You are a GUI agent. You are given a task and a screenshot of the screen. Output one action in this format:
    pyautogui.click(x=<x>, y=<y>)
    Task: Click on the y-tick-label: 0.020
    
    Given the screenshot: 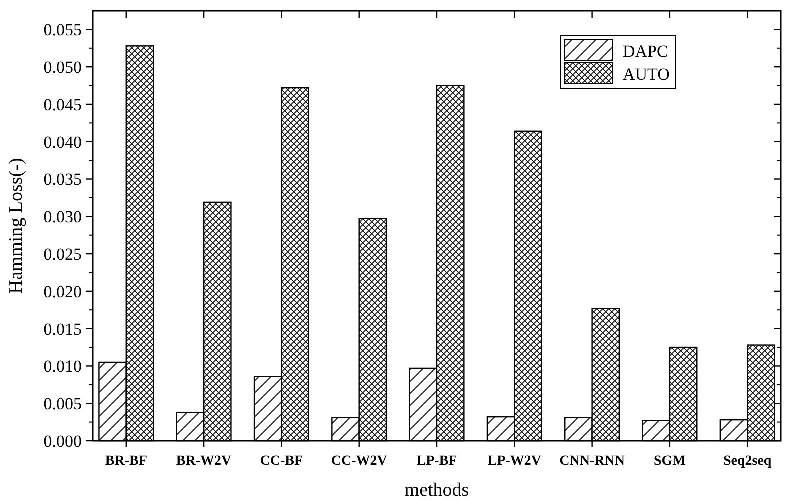 What is the action you would take?
    pyautogui.click(x=63, y=292)
    